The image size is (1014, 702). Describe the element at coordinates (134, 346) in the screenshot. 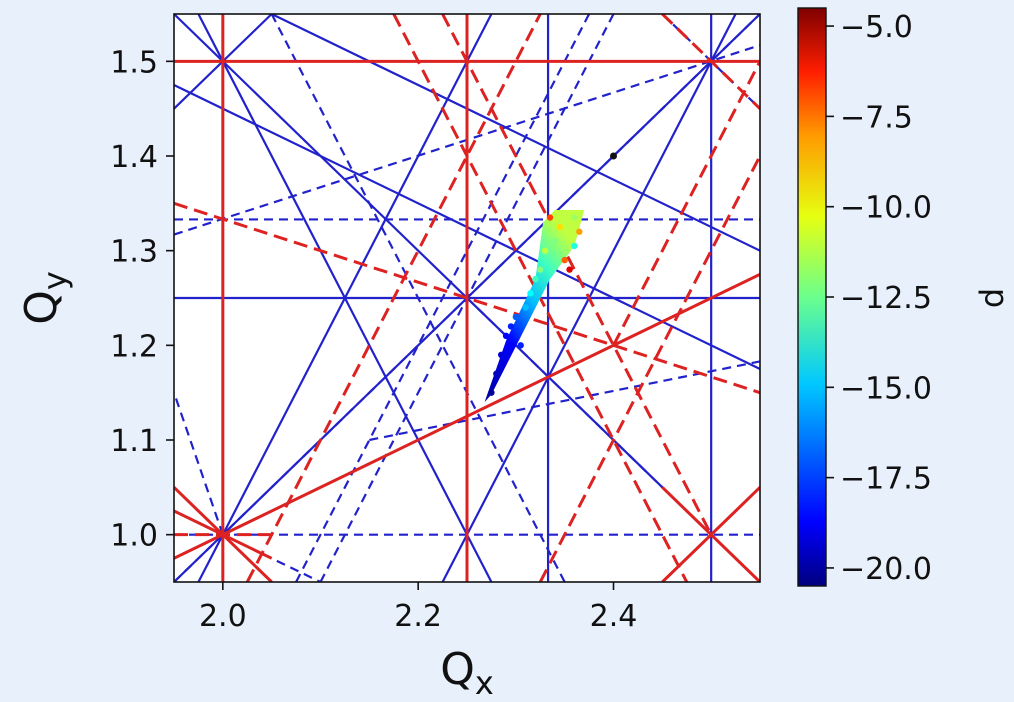

I see `y-tick-label: 1.2` at that location.